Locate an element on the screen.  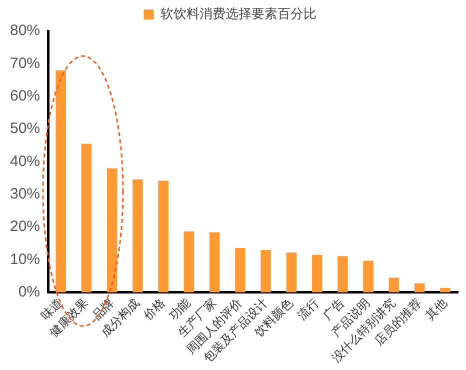
y-tick-label: 80% is located at coordinates (25, 31).